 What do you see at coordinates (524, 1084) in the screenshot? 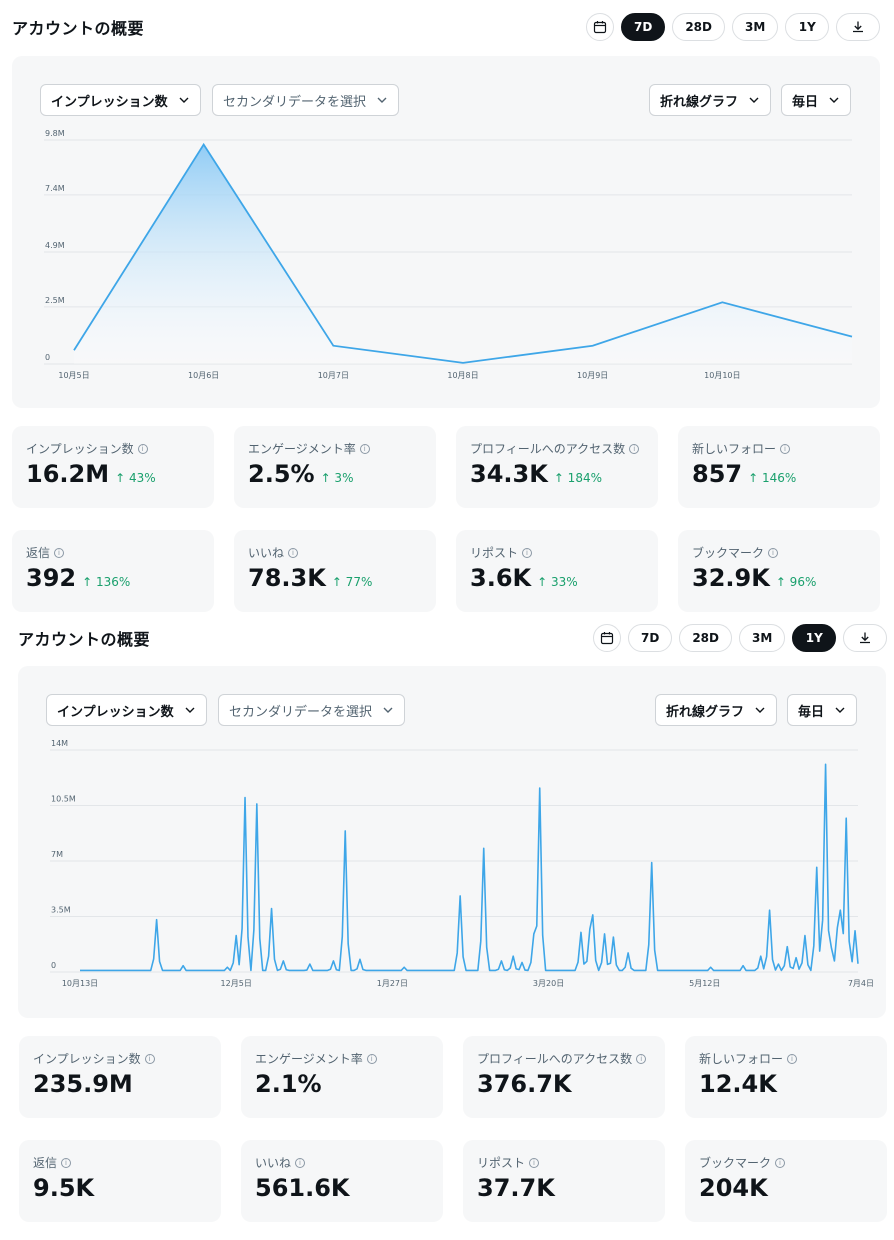
I see `metric-value-text: 376.7K` at bounding box center [524, 1084].